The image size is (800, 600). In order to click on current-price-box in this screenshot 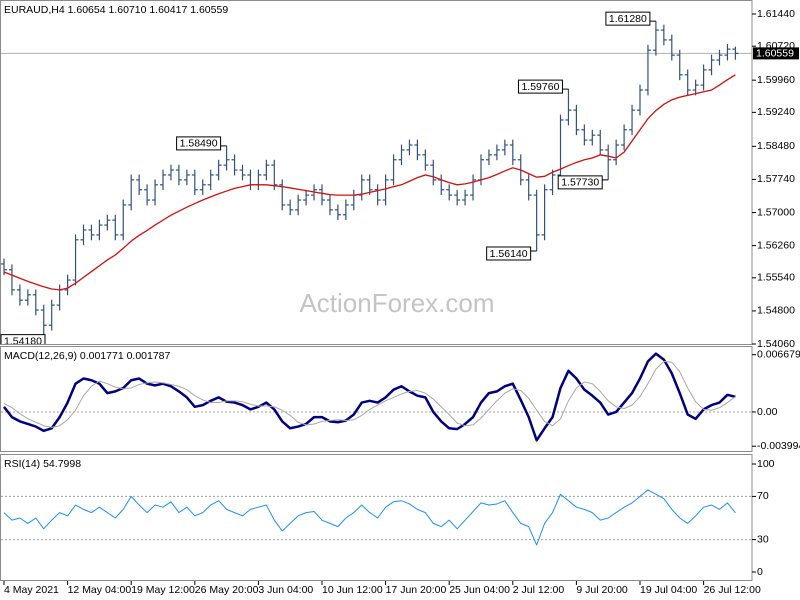, I will do `click(776, 53)`.